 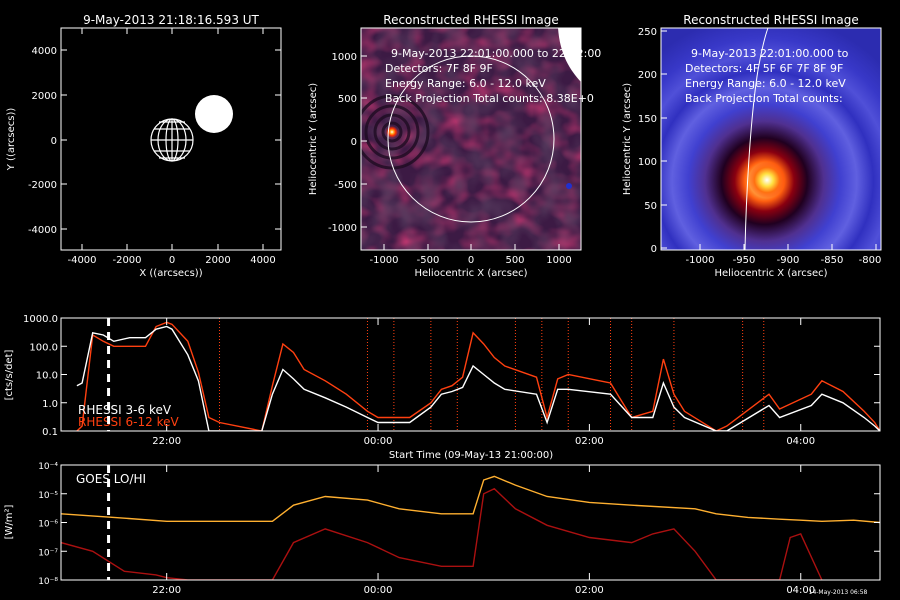 What do you see at coordinates (214, 114) in the screenshot?
I see `fov-disk` at bounding box center [214, 114].